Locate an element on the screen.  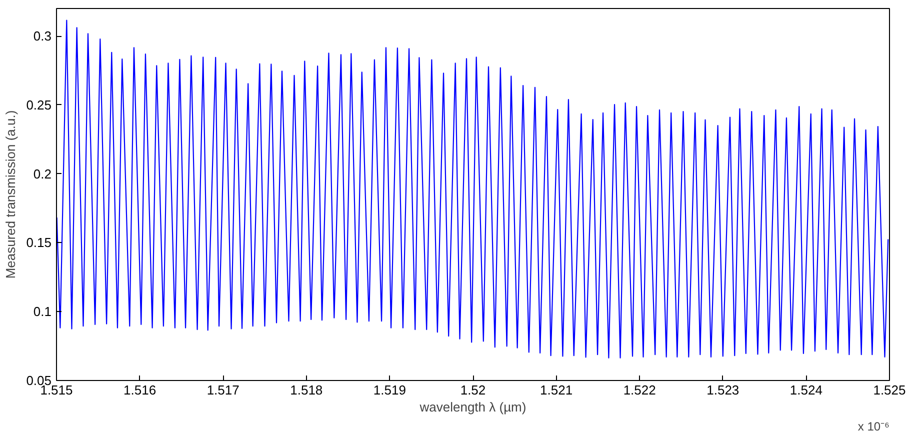
y-tick-label: 0.1 is located at coordinates (42, 312).